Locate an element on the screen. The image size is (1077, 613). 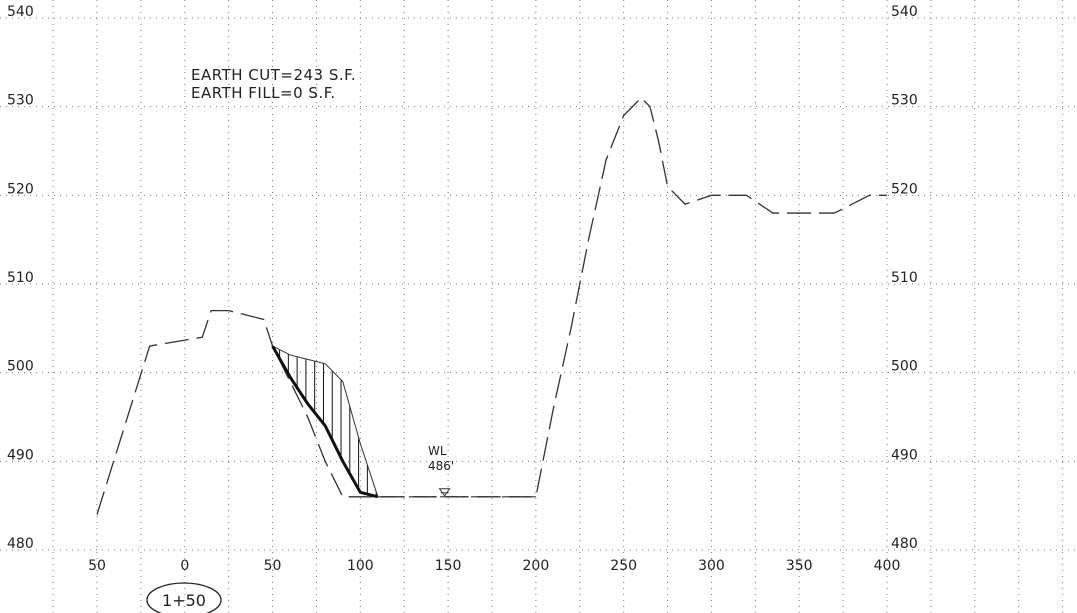
cut-line is located at coordinates (325, 422).